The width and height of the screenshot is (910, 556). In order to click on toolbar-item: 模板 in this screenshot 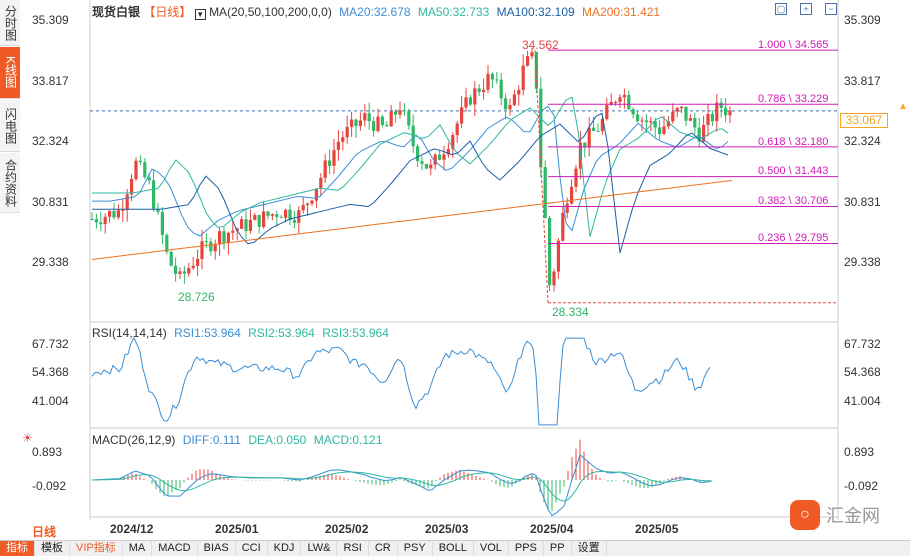, I will do `click(52, 548)`.